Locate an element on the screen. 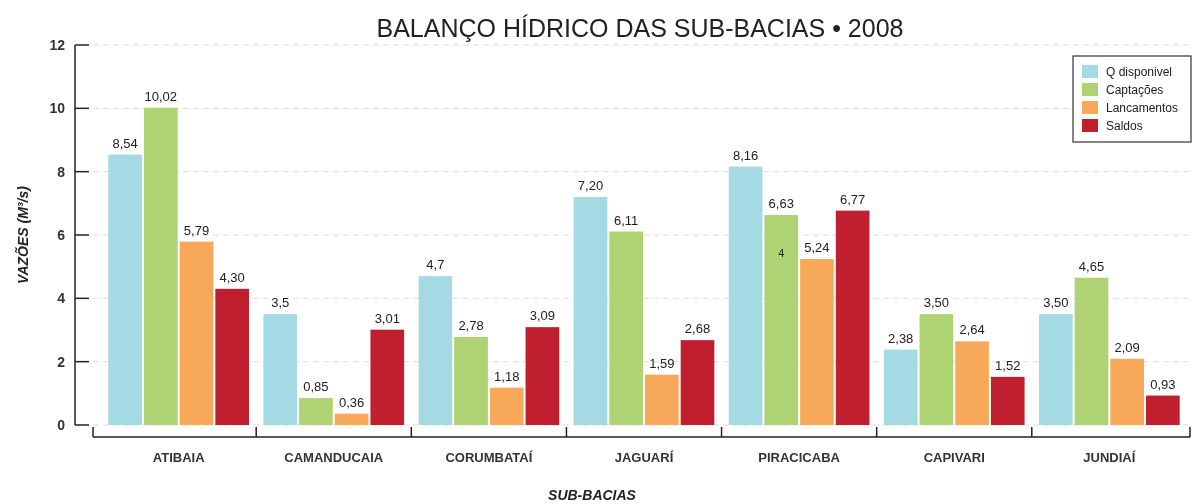  x-tick-label: JAGUARÍ is located at coordinates (644, 457).